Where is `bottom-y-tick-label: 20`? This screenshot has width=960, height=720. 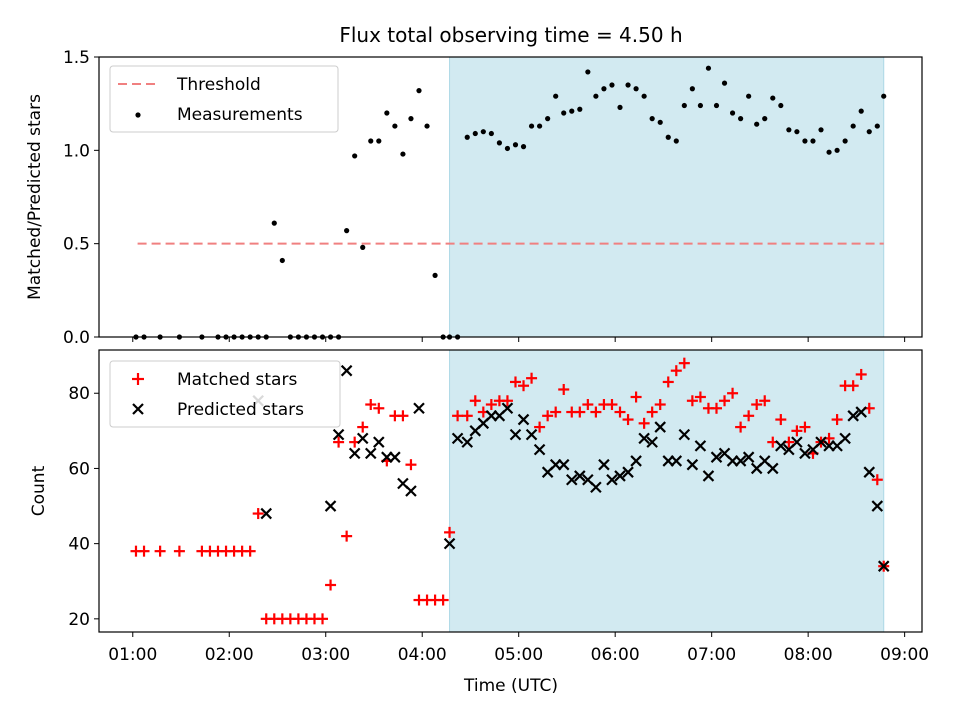
bottom-y-tick-label: 20 is located at coordinates (79, 620).